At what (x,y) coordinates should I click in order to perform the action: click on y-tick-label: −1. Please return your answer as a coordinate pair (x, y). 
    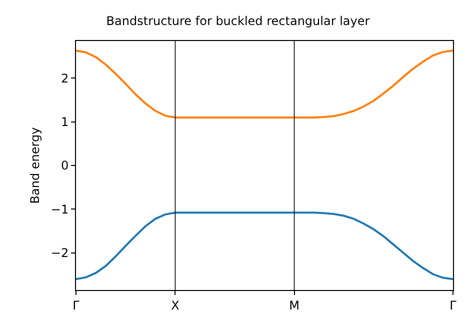
    Looking at the image, I should click on (59, 209).